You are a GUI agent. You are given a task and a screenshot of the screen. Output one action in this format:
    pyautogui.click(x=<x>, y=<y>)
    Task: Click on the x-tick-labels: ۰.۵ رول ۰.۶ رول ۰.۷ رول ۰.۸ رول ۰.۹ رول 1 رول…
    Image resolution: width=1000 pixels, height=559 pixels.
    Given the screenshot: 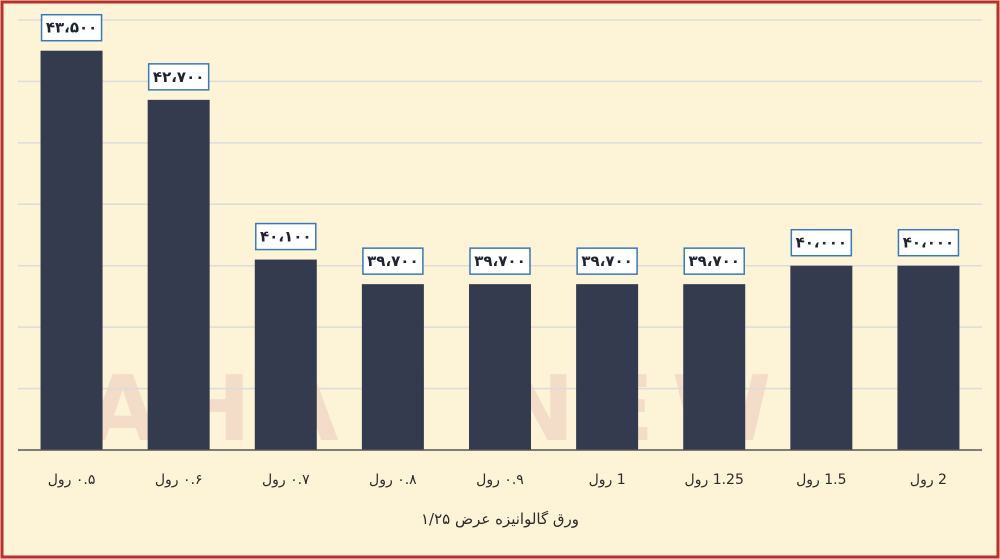 What is the action you would take?
    pyautogui.click(x=497, y=480)
    